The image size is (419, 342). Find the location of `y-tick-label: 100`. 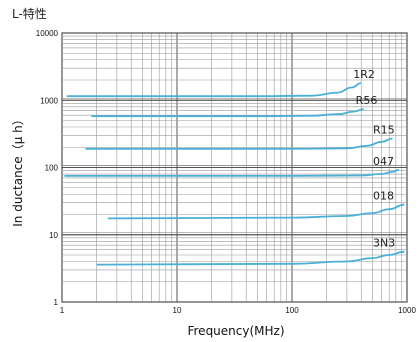

y-tick-label: 100 is located at coordinates (52, 168).